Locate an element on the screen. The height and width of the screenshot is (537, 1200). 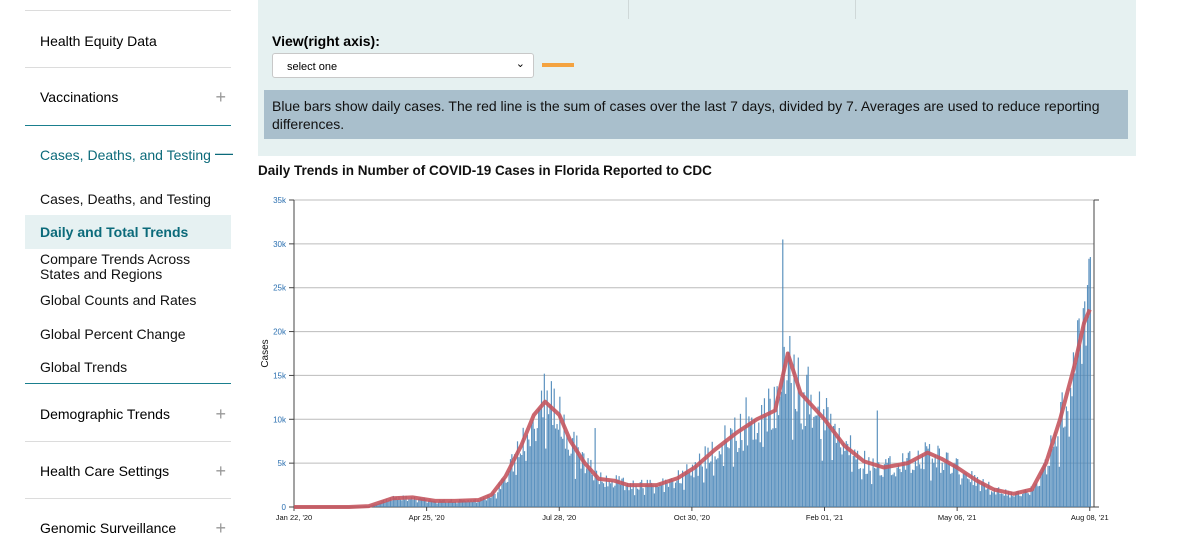
sidebar-item-health-equity-data: Health Equity Data is located at coordinates (98, 41).